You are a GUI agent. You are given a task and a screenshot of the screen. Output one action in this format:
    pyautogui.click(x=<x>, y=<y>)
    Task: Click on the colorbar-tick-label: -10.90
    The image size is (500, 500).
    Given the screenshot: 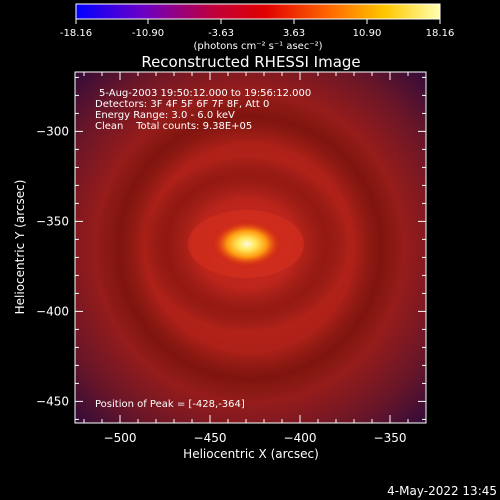 What is the action you would take?
    pyautogui.click(x=148, y=33)
    